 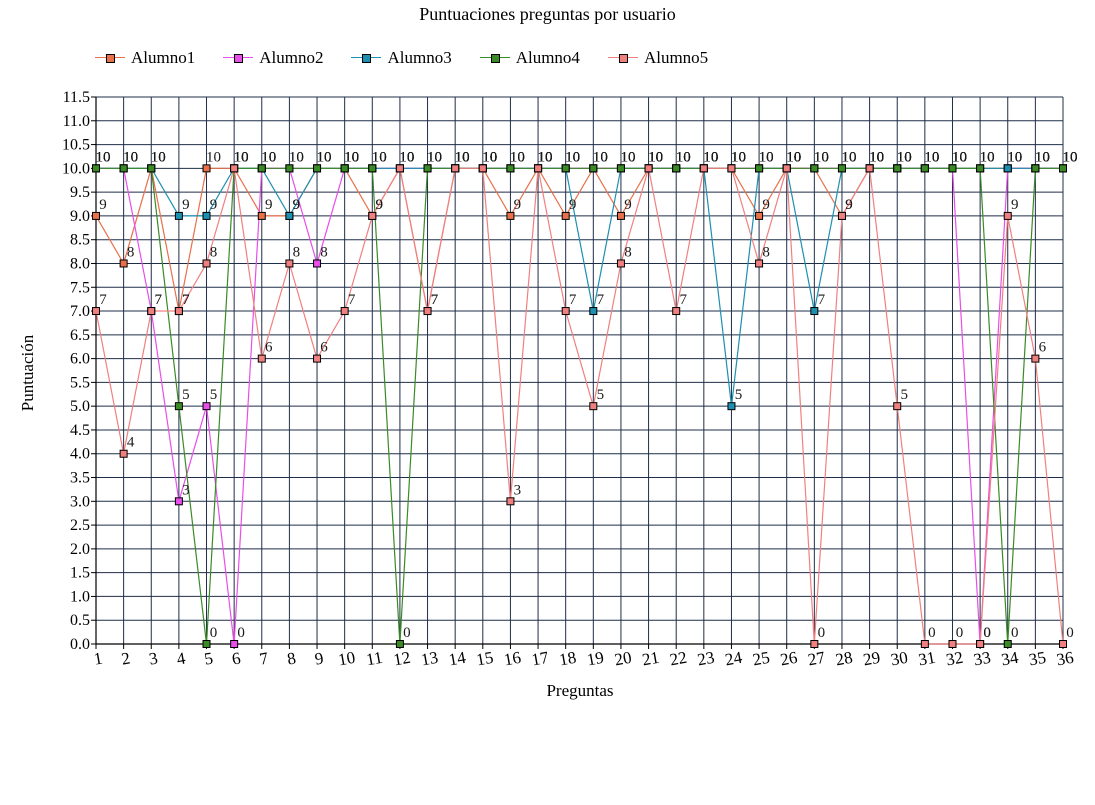 I want to click on y-tick-label: 4.0, so click(x=80, y=454).